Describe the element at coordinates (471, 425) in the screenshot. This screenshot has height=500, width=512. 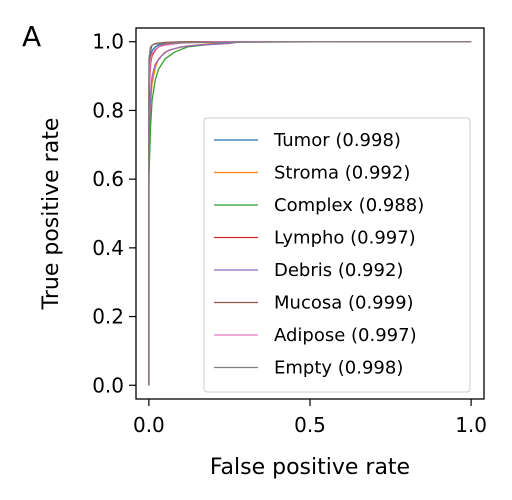
I see `x-tick-label: 1.0` at that location.